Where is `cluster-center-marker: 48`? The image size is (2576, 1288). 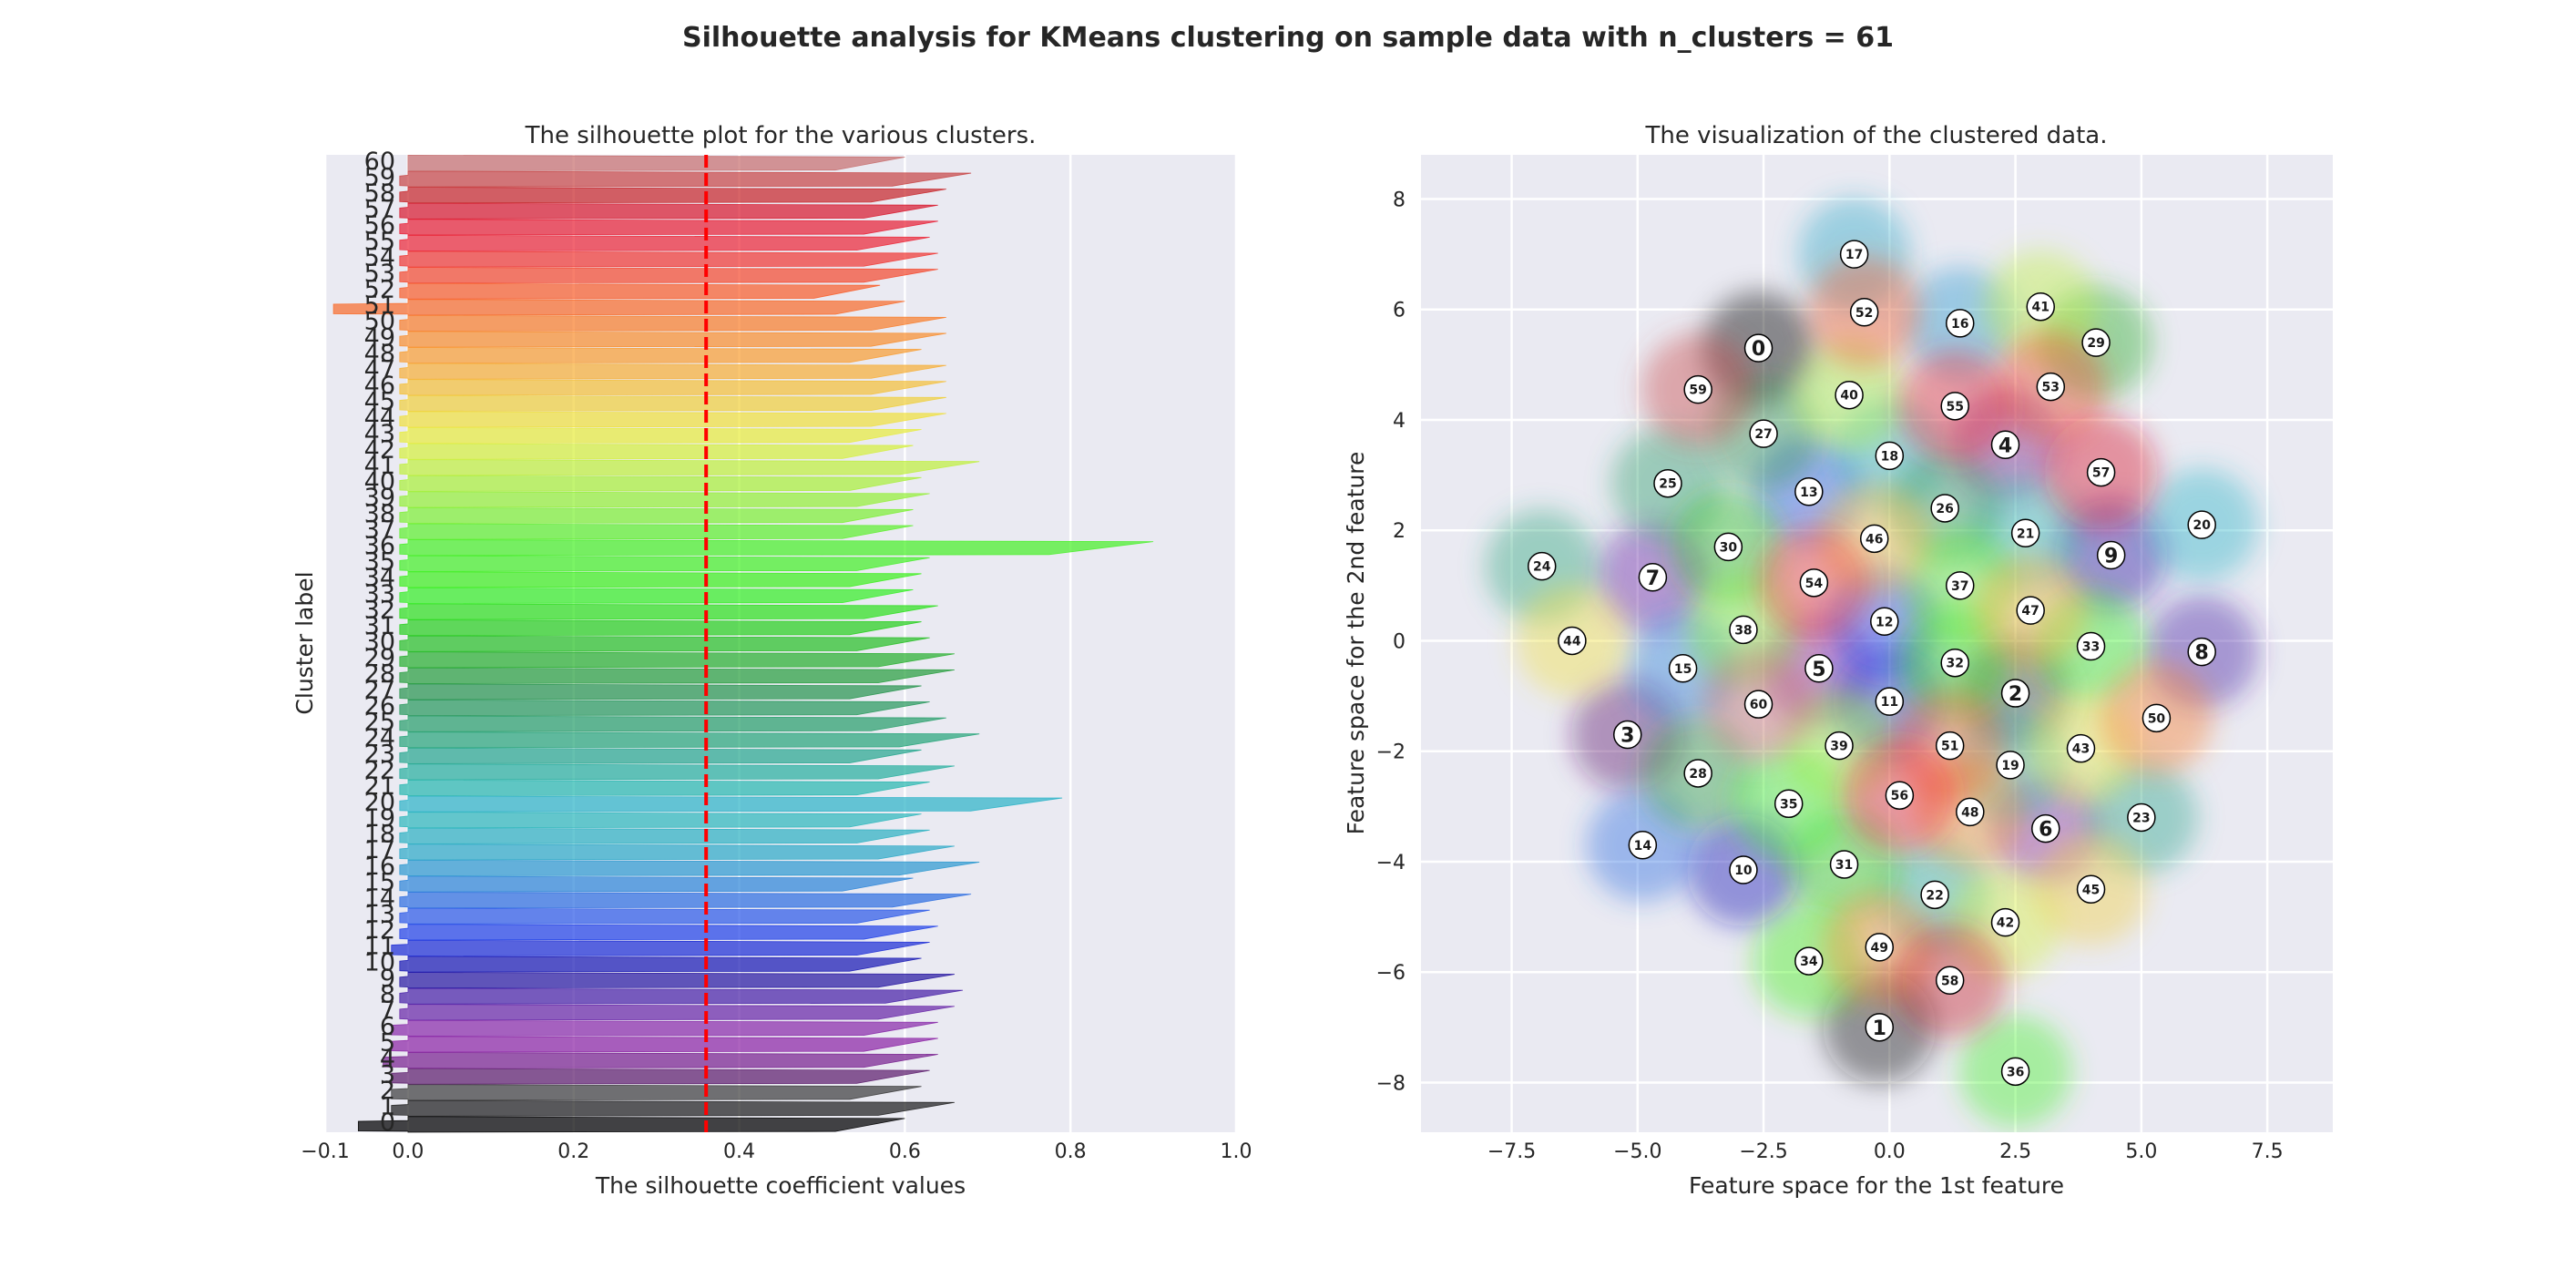
cluster-center-marker: 48 is located at coordinates (1970, 812).